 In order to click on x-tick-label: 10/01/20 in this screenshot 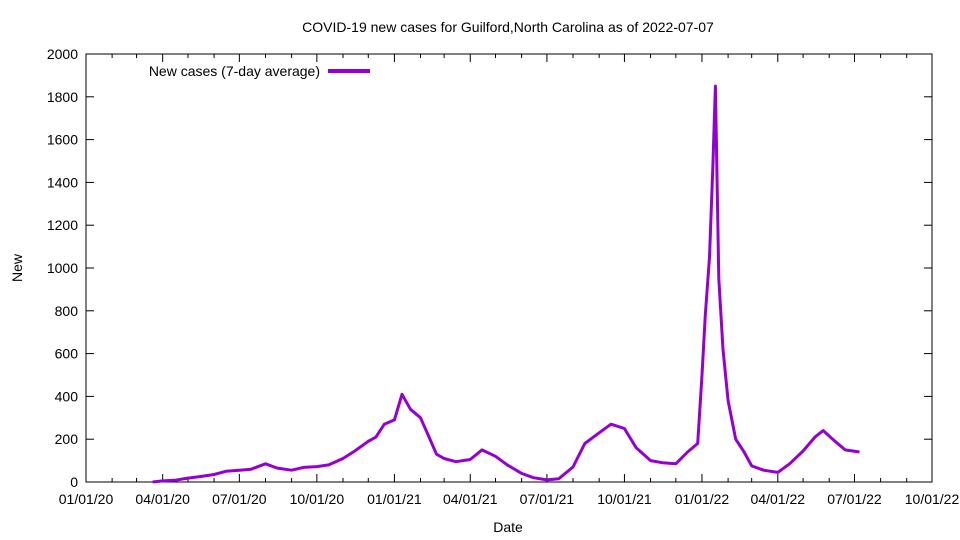, I will do `click(317, 499)`.